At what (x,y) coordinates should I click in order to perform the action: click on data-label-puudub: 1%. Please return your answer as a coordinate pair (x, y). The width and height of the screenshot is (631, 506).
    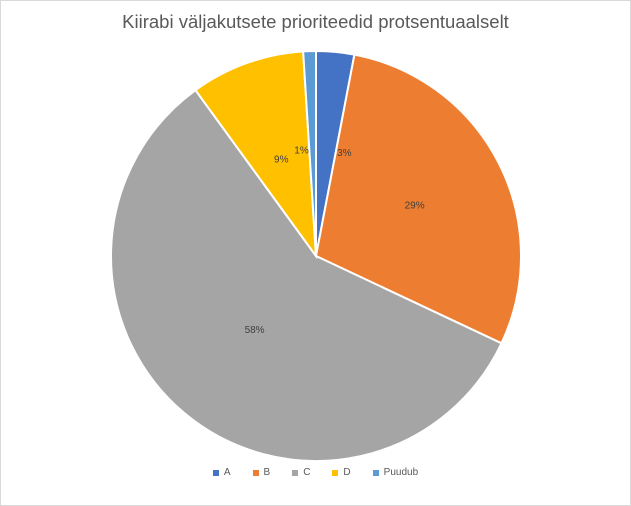
    Looking at the image, I should click on (301, 150).